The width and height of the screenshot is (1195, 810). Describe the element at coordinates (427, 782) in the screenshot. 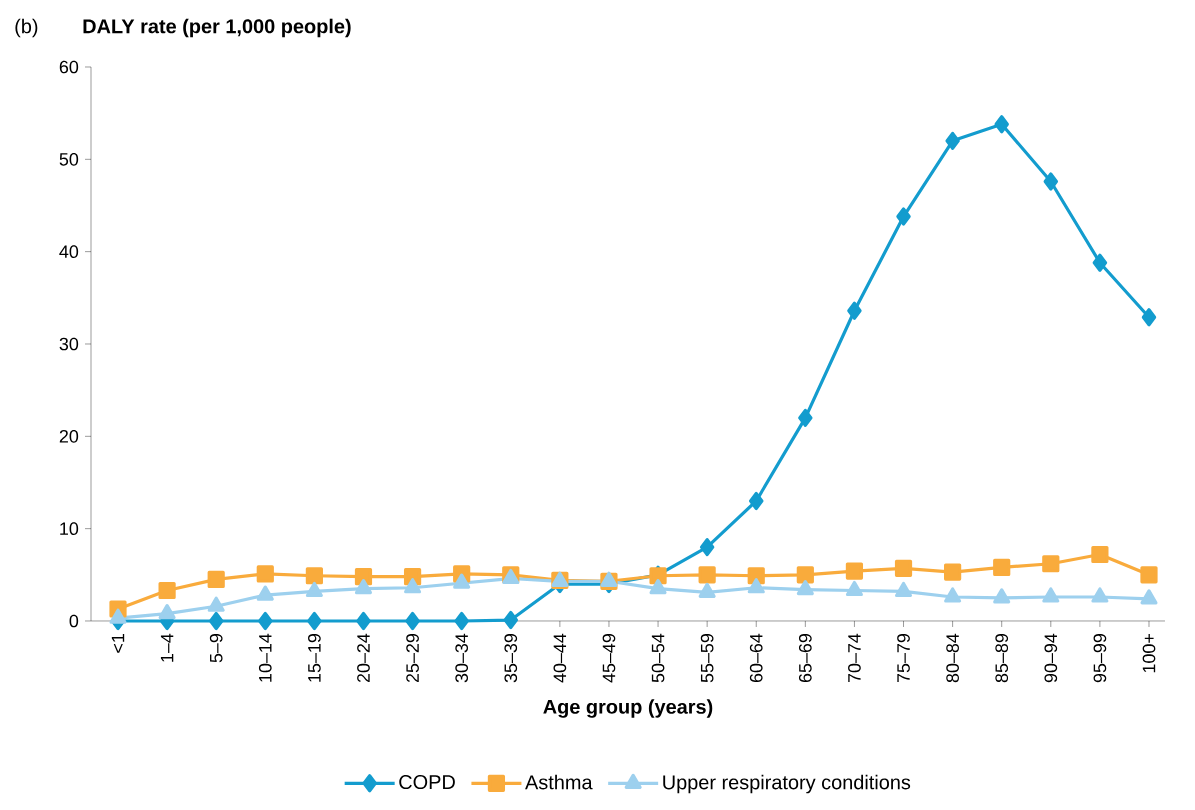

I see `legend-label: COPD` at that location.